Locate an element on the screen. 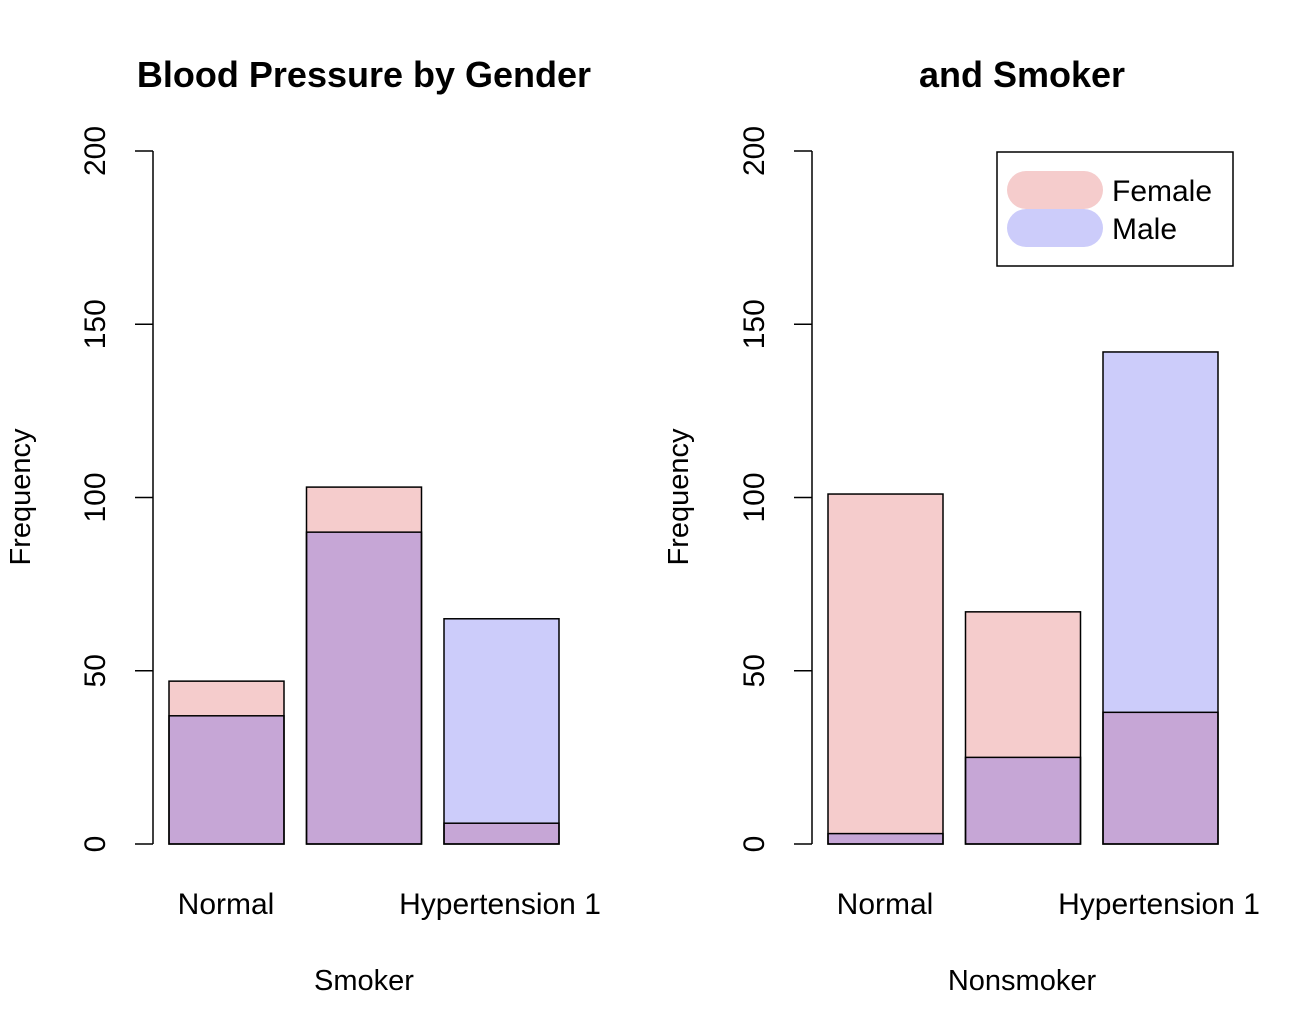 The image size is (1298, 1030). x-axis-label: Smoker is located at coordinates (364, 981).